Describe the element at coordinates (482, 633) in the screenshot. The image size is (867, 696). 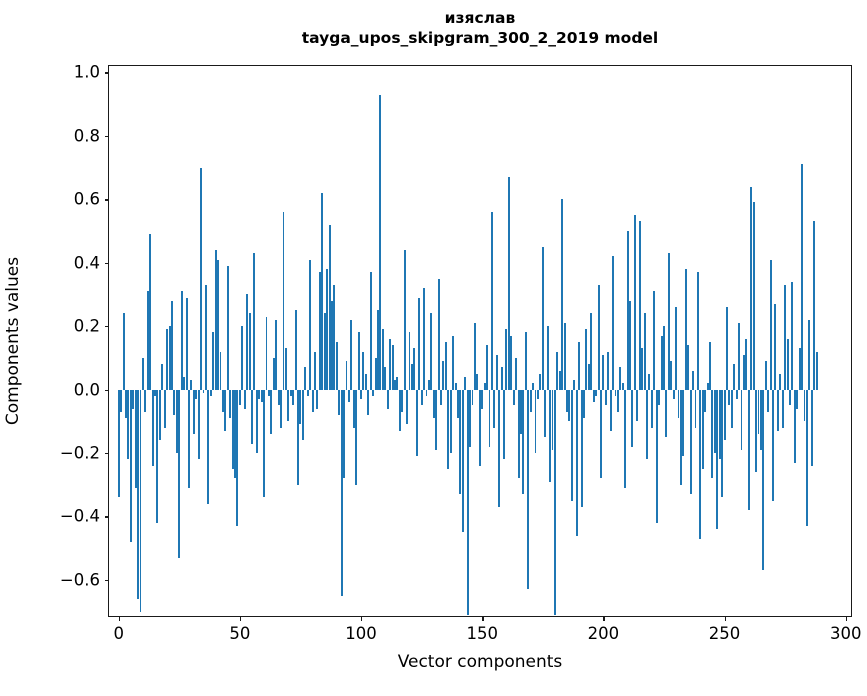
I see `x-tick-label: 150` at that location.